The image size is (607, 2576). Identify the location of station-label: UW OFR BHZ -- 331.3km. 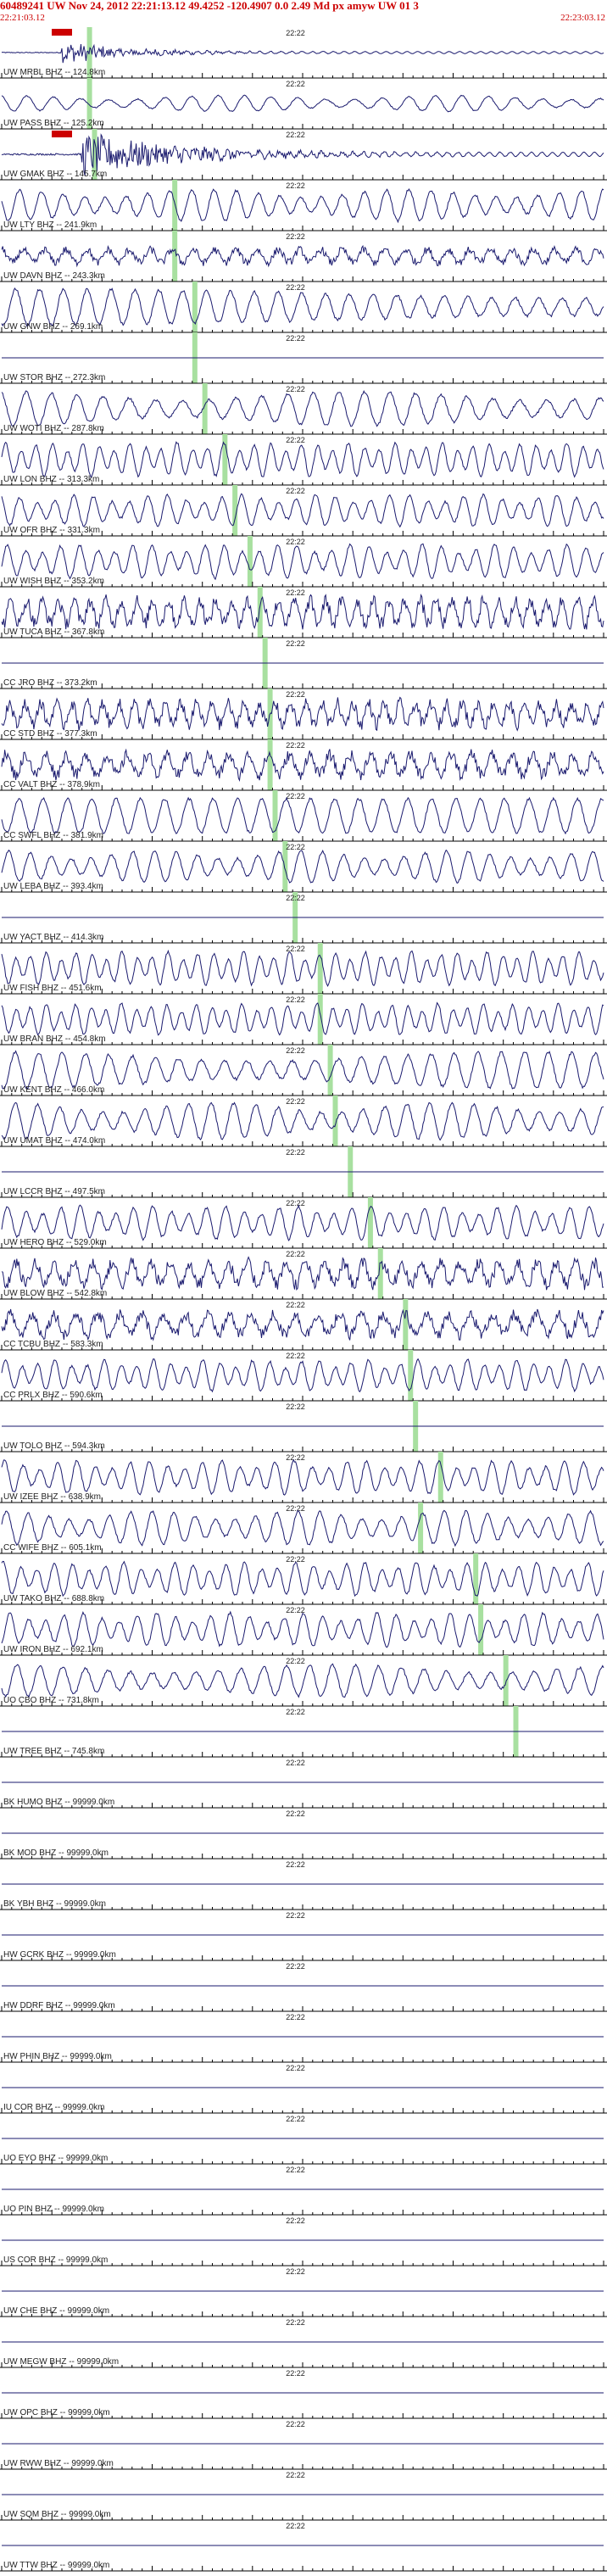
(51, 530).